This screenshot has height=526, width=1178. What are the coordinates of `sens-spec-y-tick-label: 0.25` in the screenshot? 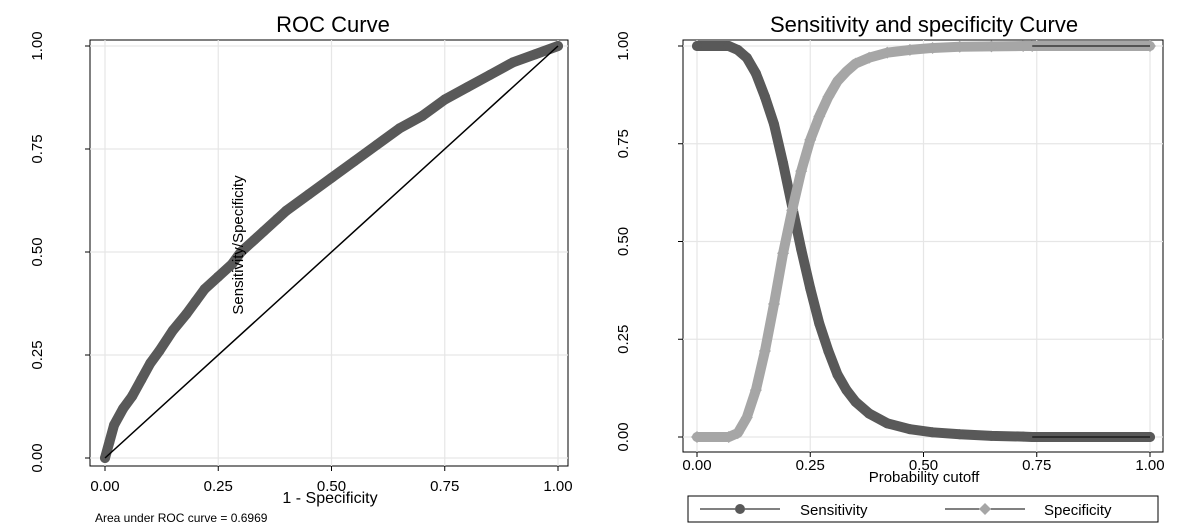 It's located at (623, 339).